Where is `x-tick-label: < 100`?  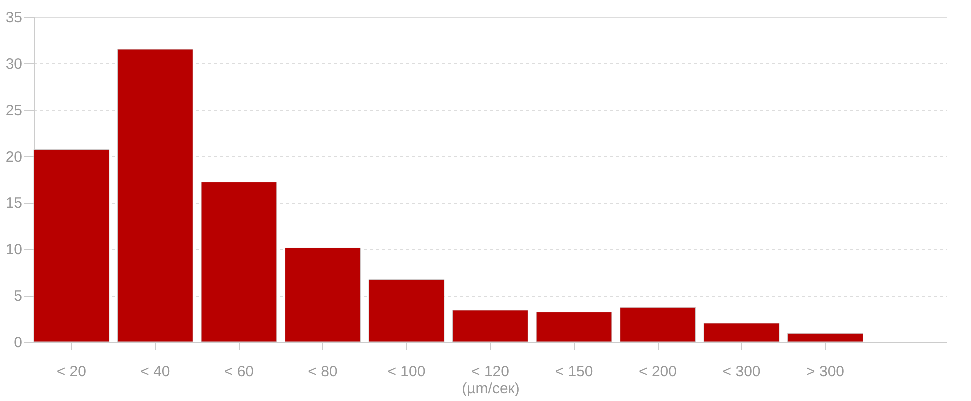
x-tick-label: < 100 is located at coordinates (407, 372).